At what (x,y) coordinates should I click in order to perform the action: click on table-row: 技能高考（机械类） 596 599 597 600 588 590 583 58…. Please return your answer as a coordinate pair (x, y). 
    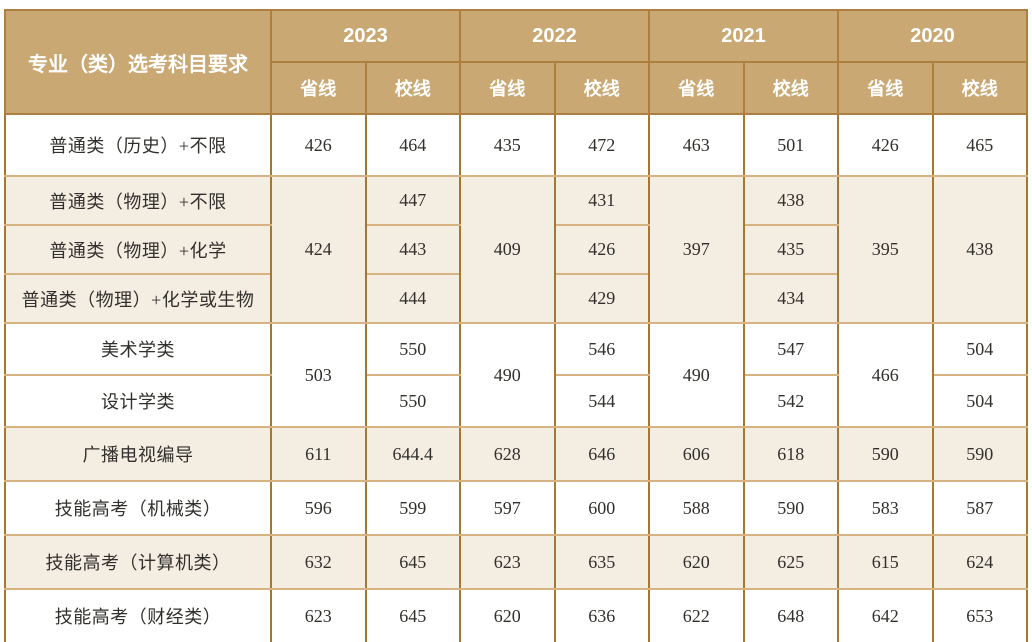
    Looking at the image, I should click on (516, 508).